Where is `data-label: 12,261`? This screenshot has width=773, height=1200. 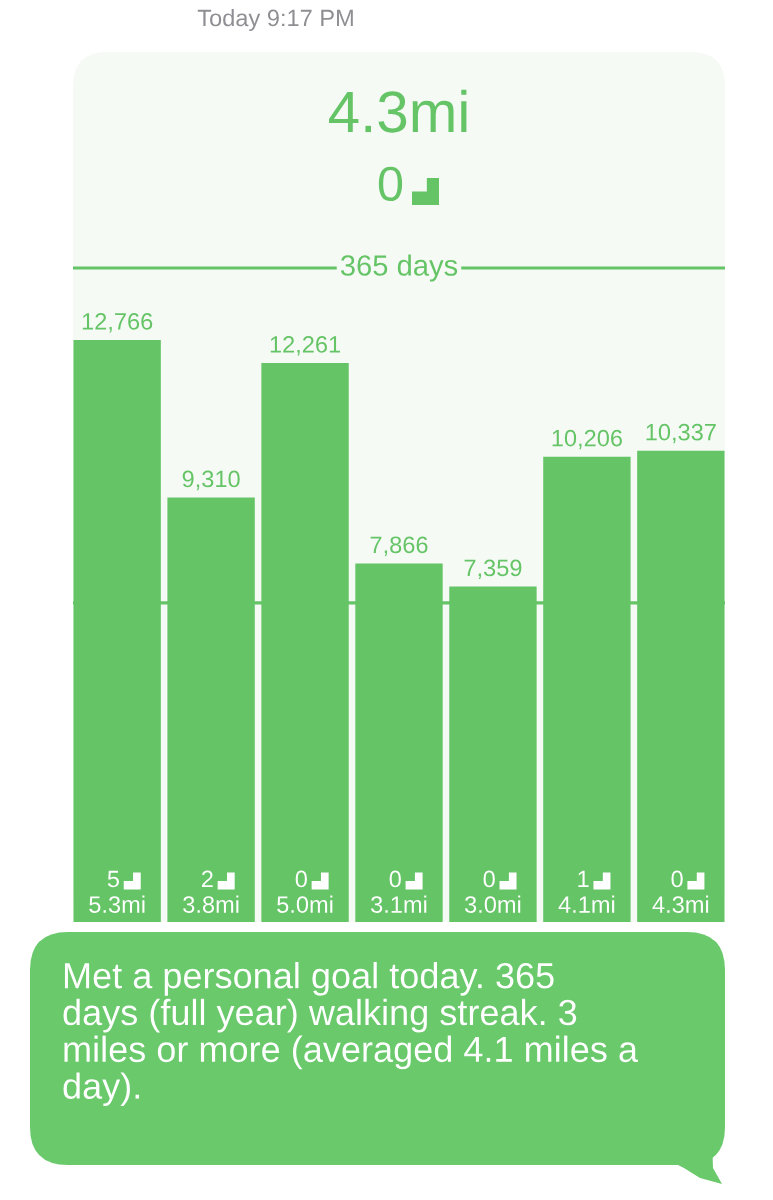 data-label: 12,261 is located at coordinates (305, 346).